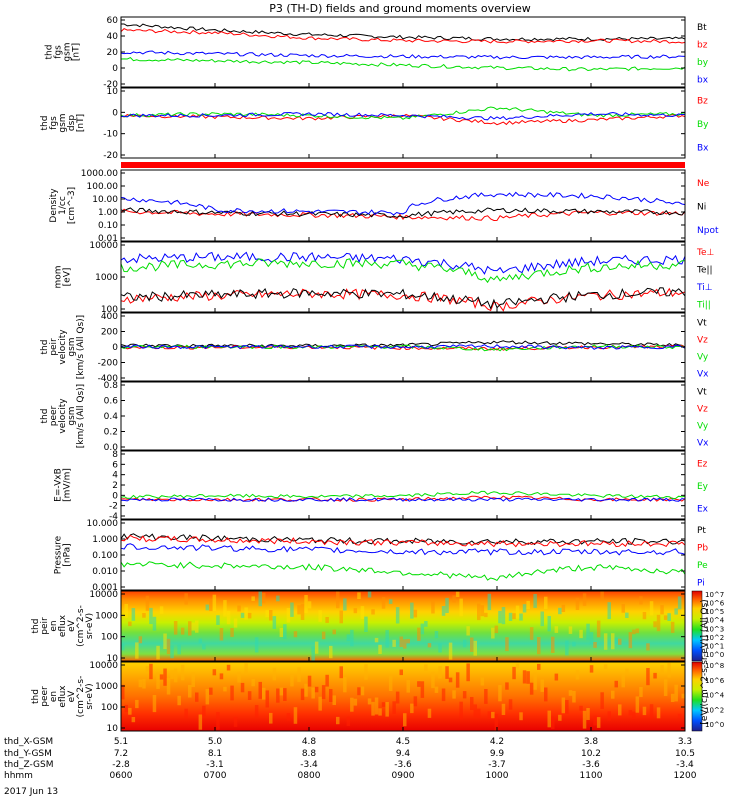  Describe the element at coordinates (714, 638) in the screenshot. I see `colorbar-tick-label: 10^2` at that location.